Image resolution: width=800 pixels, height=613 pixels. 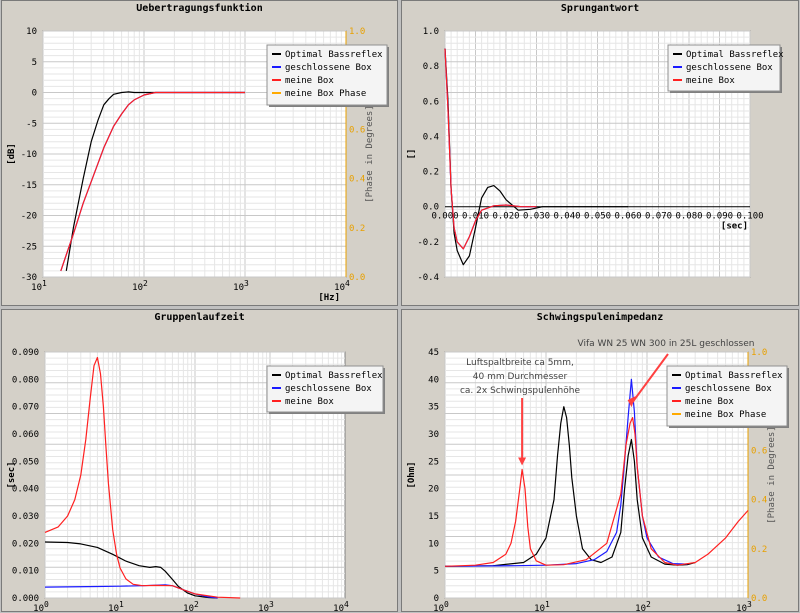 I want to click on y-tick-label: 0.050, so click(x=25, y=462).